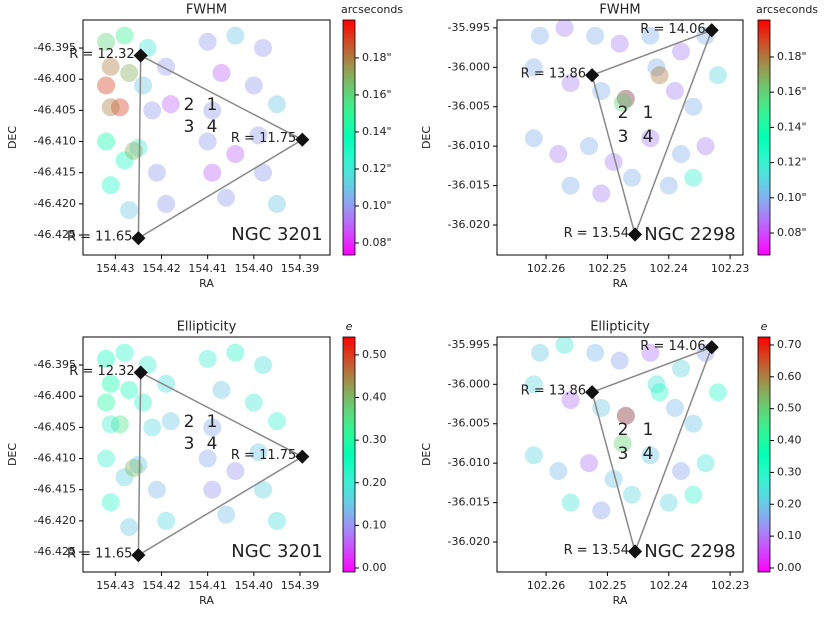  What do you see at coordinates (300, 268) in the screenshot?
I see `x-tick-label: 154.39` at bounding box center [300, 268].